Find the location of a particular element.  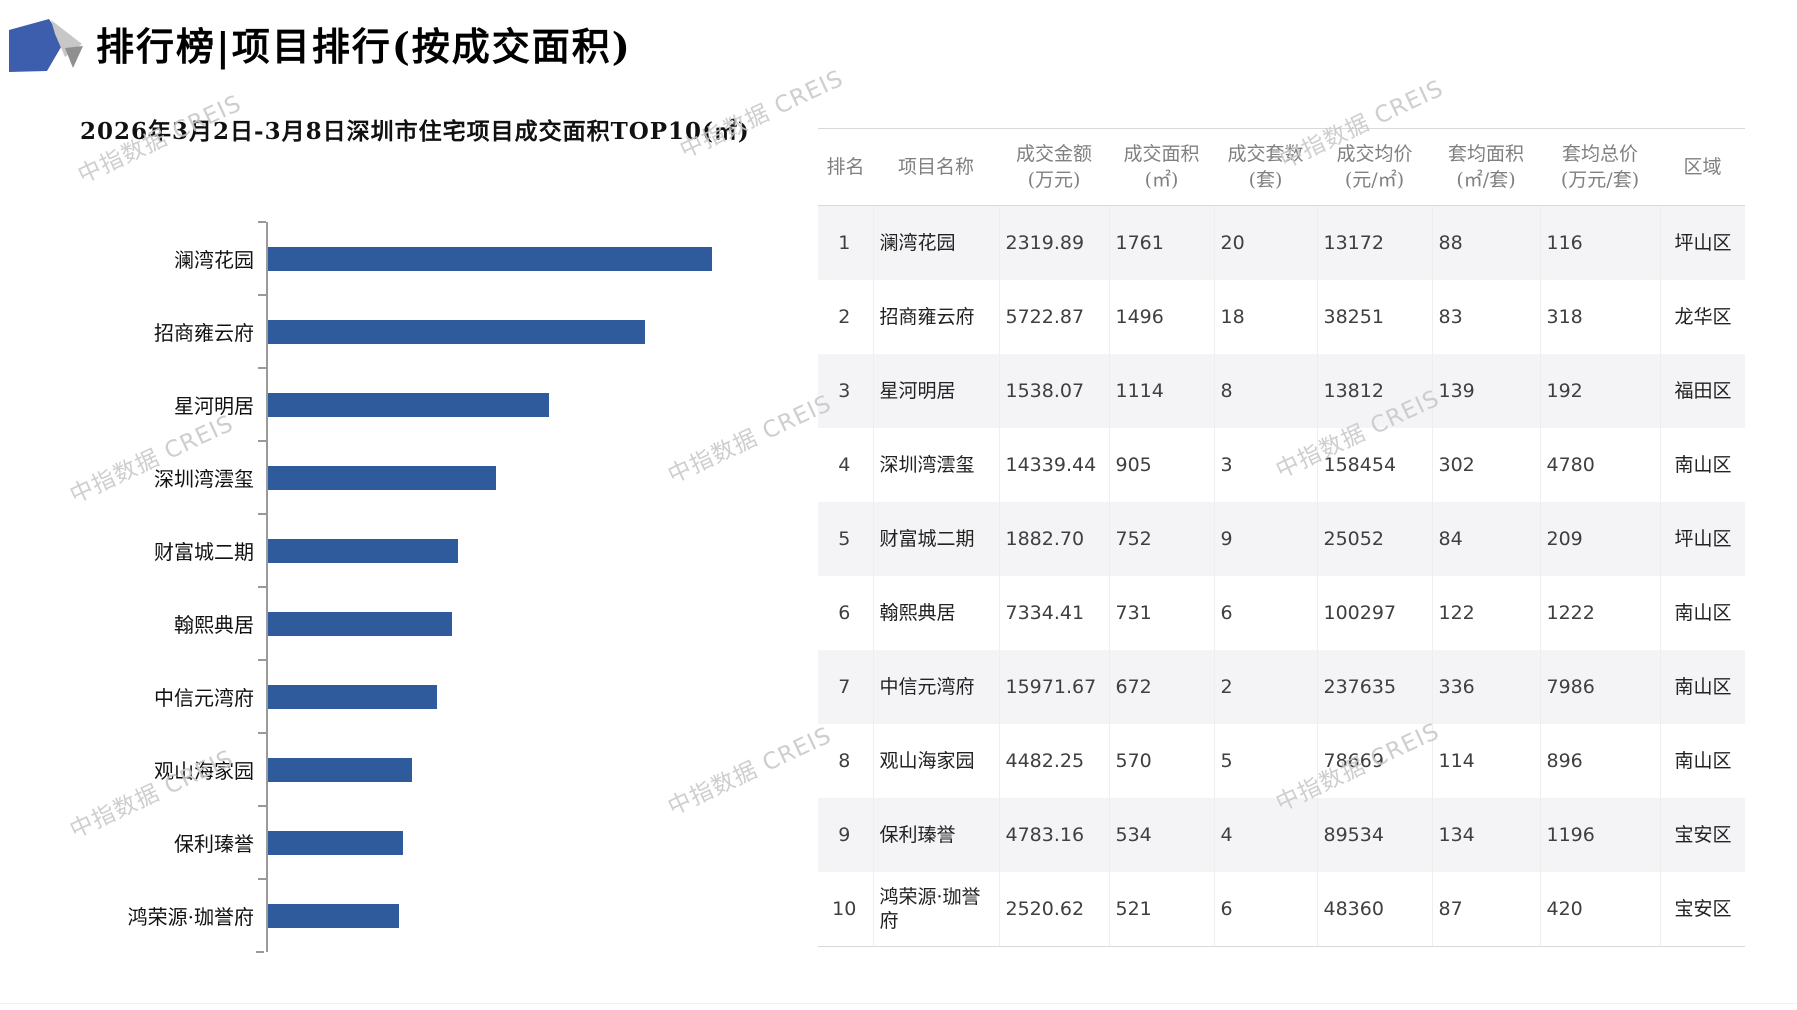

chart-row: 澜湾花园 is located at coordinates (387, 258).